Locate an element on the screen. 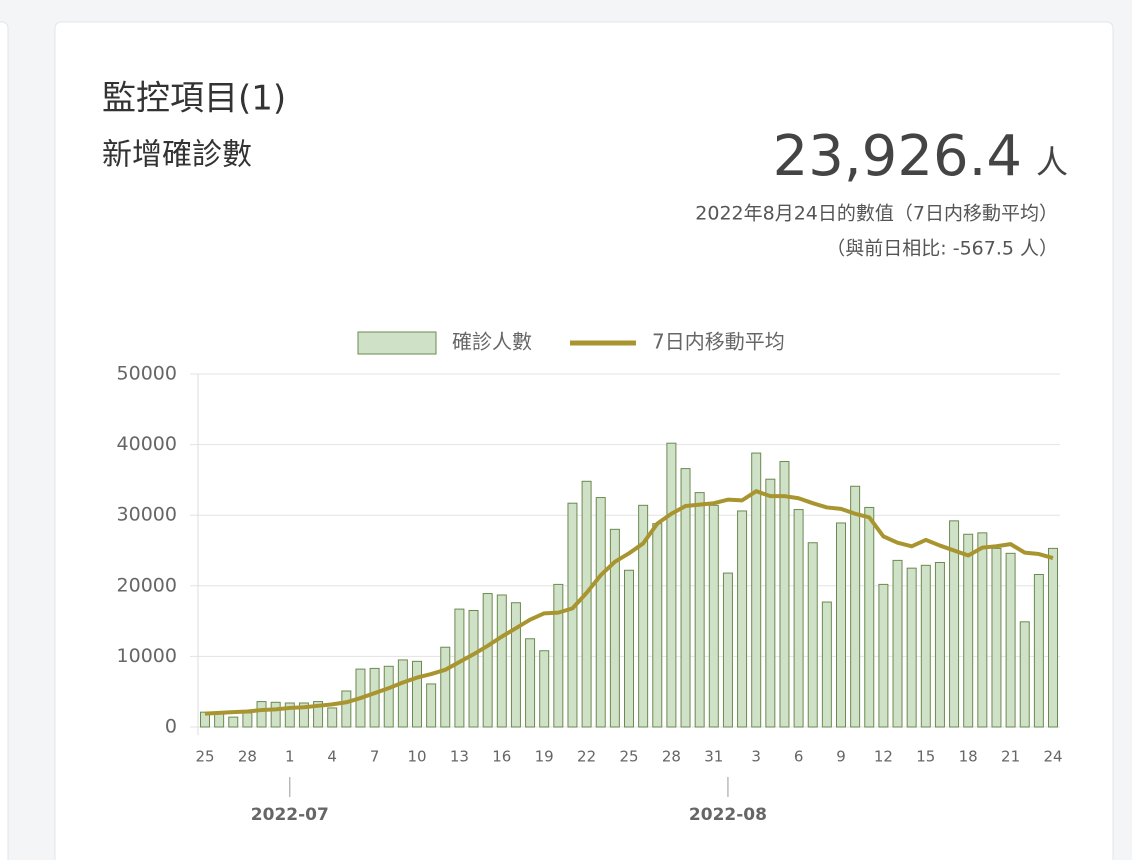 Image resolution: width=1132 pixels, height=860 pixels. title: 監控項目(1) is located at coordinates (194, 99).